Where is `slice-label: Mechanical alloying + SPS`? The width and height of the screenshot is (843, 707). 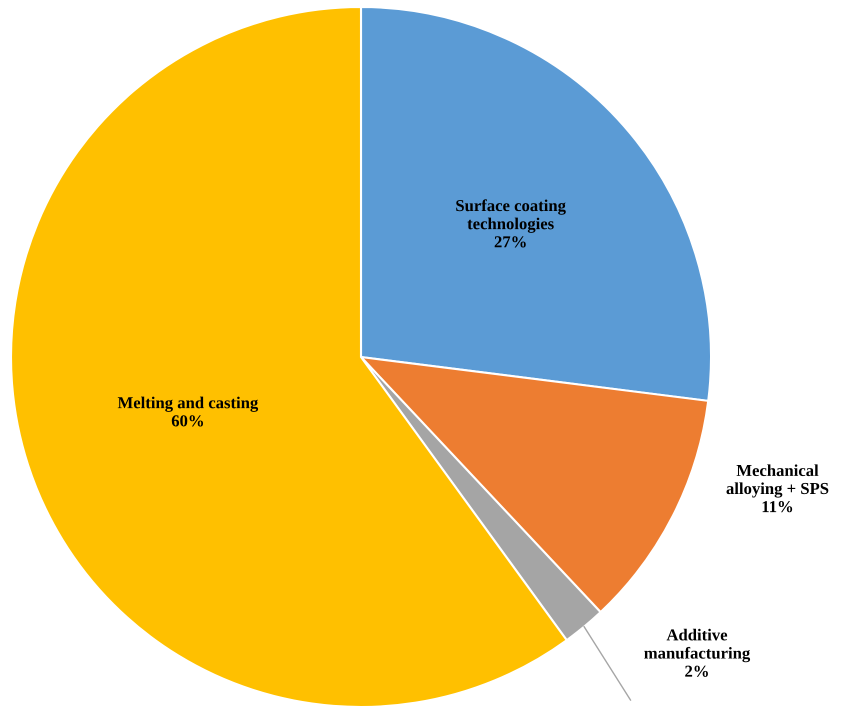 slice-label: Mechanical alloying + SPS is located at coordinates (777, 481).